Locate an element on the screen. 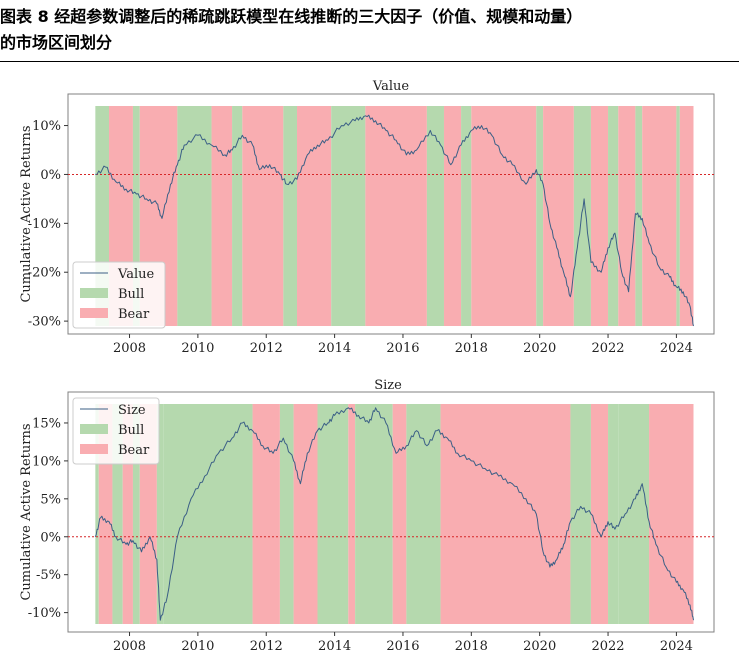  size-legend-label-series: Size is located at coordinates (132, 410).